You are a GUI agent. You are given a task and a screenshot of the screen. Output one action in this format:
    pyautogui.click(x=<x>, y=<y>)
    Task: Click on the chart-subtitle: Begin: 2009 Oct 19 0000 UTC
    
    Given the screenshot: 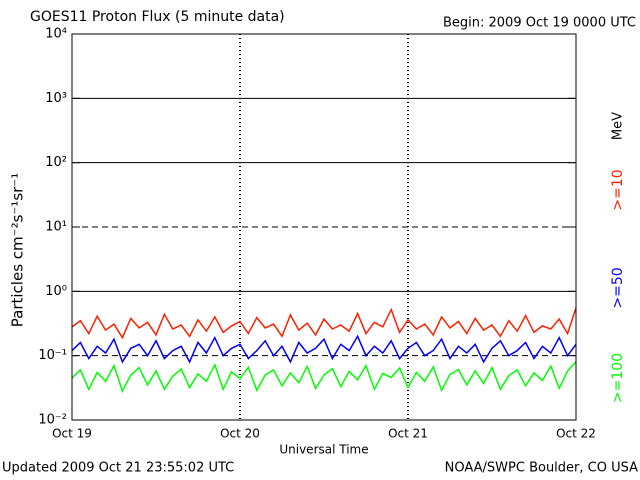 What is the action you would take?
    pyautogui.click(x=539, y=23)
    